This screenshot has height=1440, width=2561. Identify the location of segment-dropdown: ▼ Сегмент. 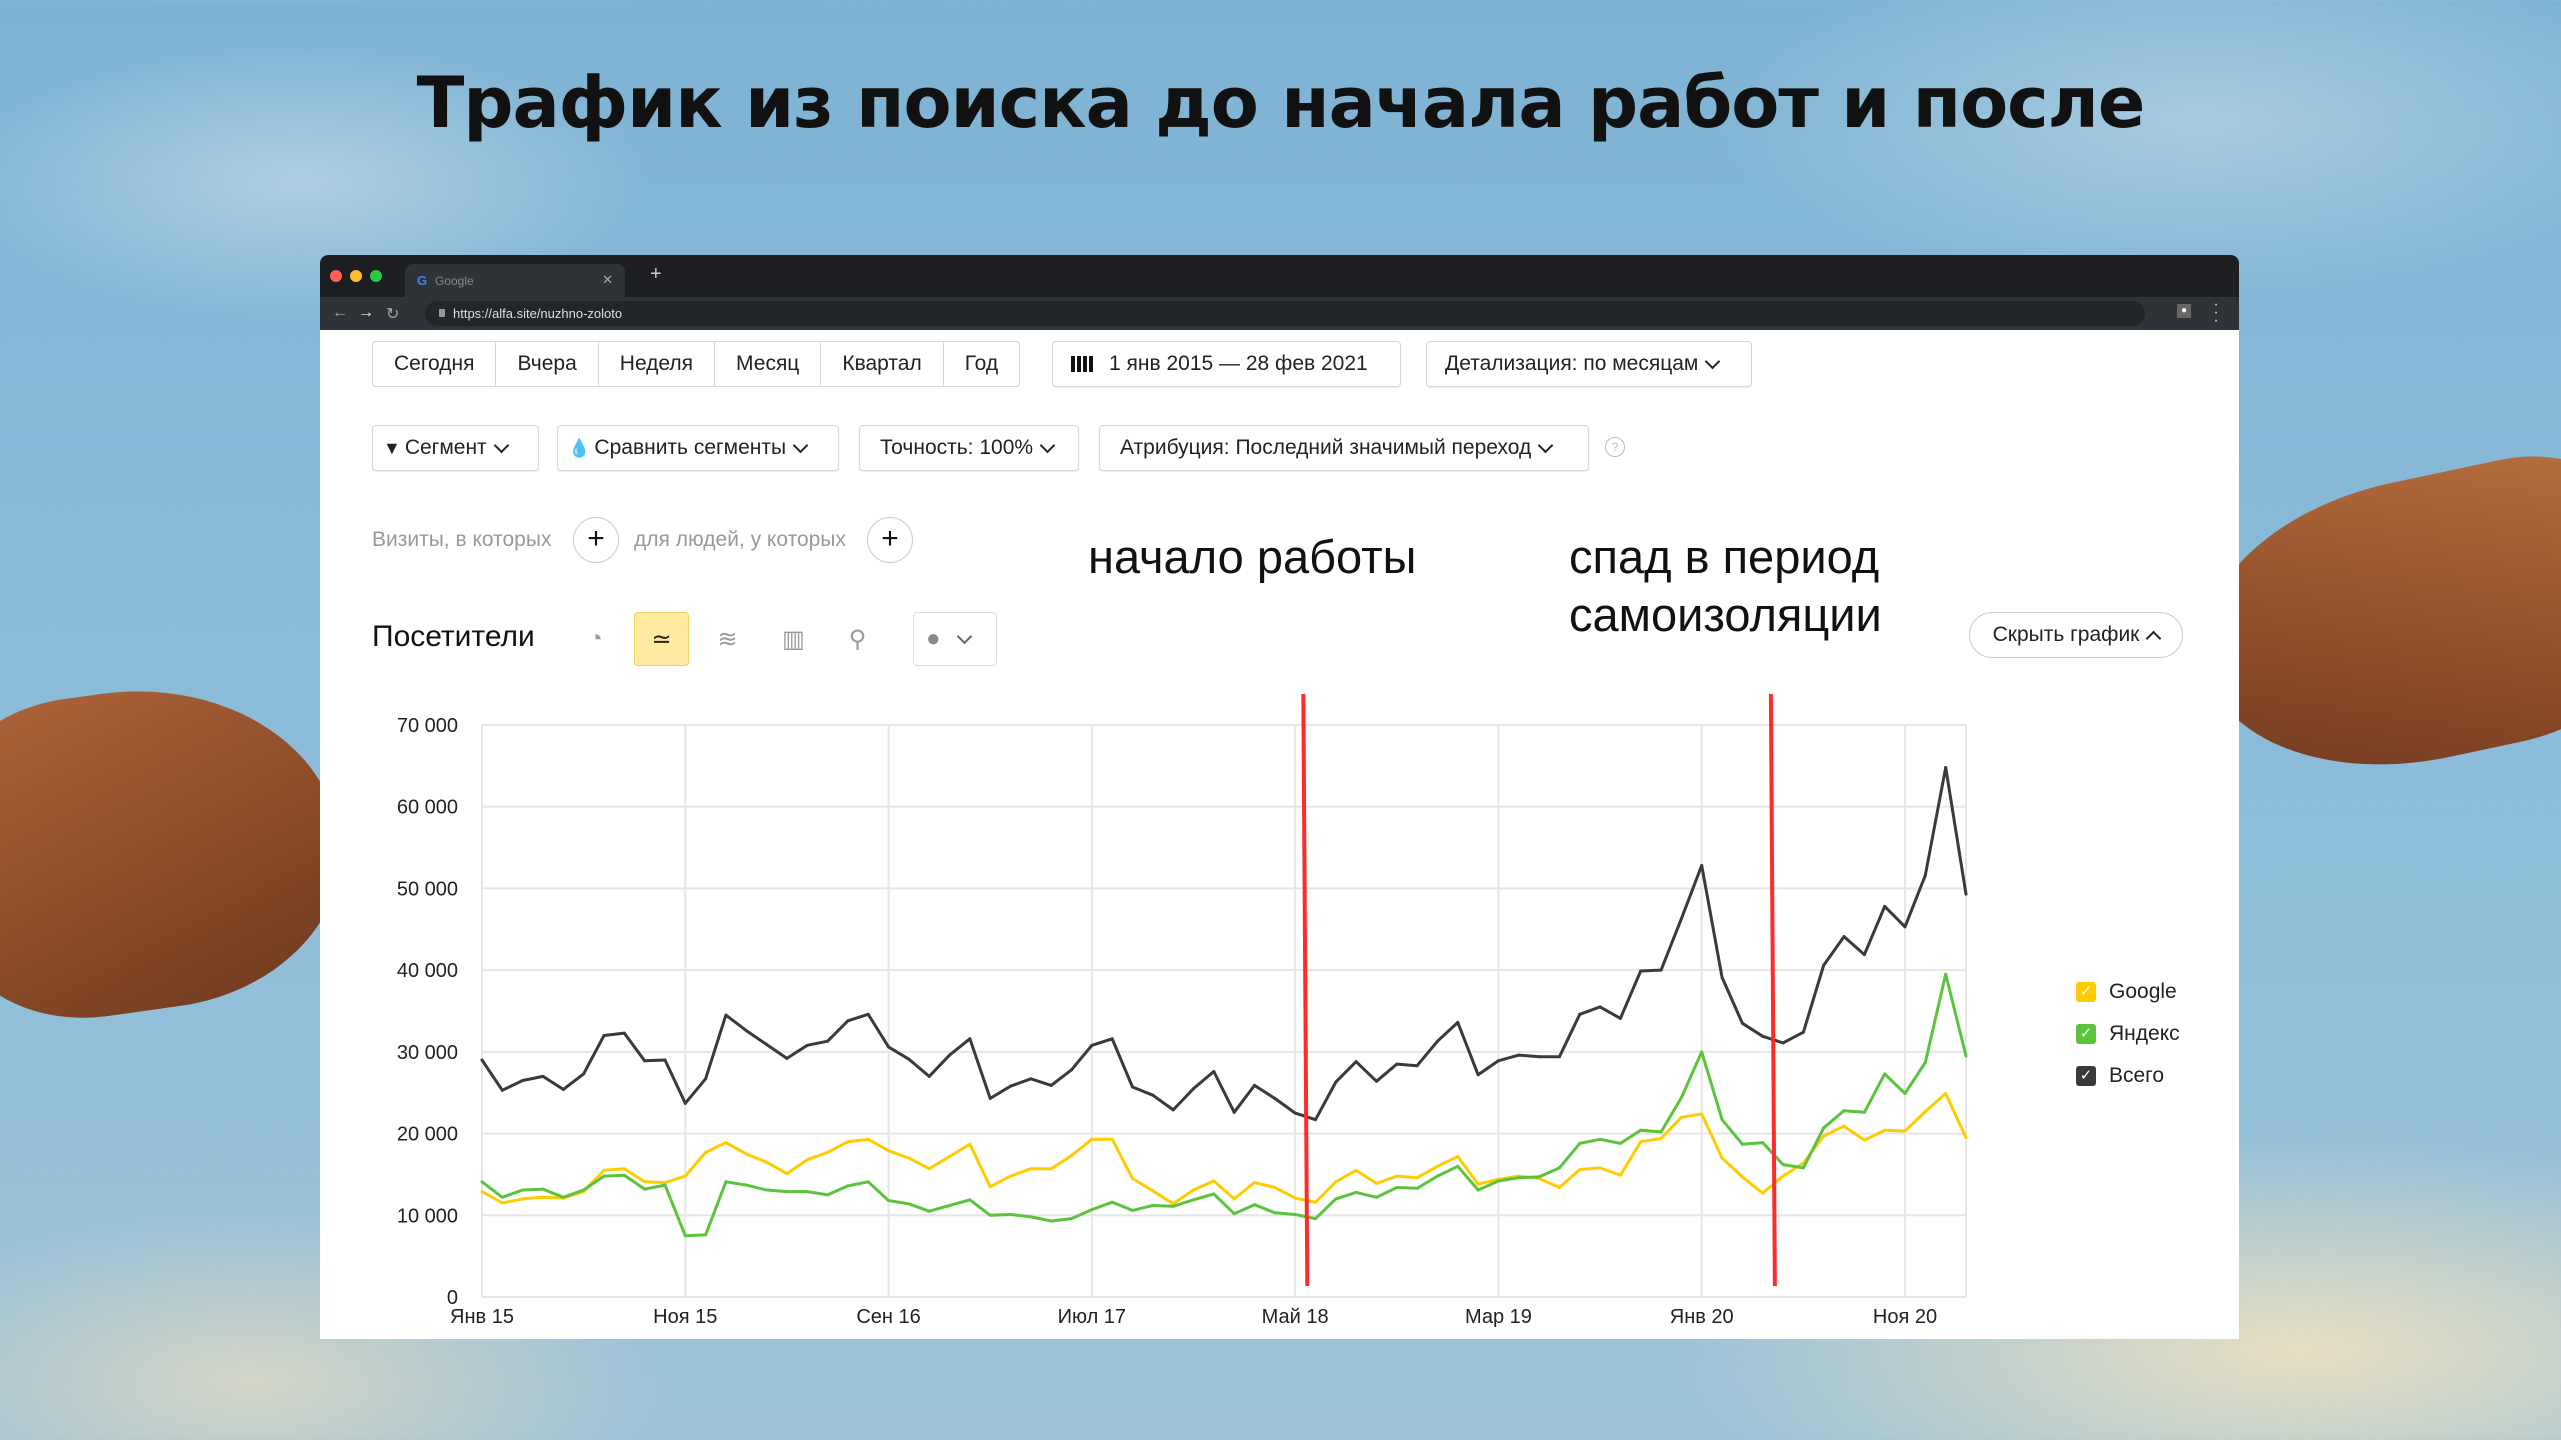
(455, 448).